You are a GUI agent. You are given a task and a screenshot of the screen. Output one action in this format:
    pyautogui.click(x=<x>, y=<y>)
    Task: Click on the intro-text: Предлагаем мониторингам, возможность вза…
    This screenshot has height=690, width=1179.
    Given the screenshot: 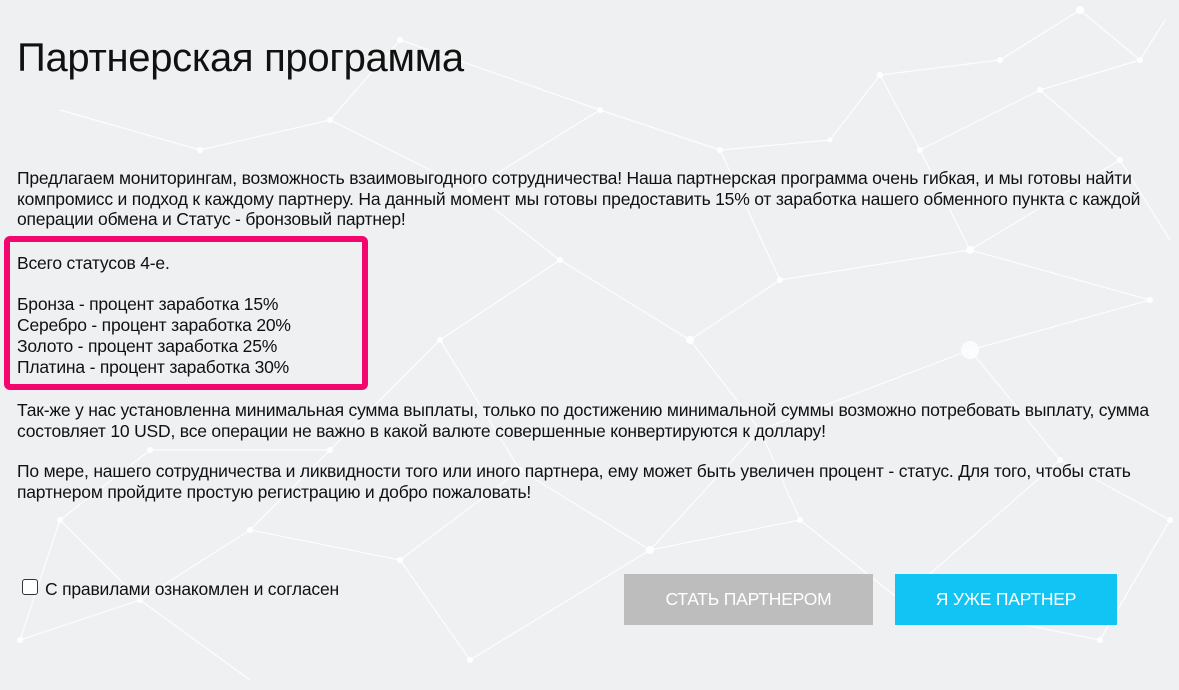 What is the action you would take?
    pyautogui.click(x=579, y=198)
    